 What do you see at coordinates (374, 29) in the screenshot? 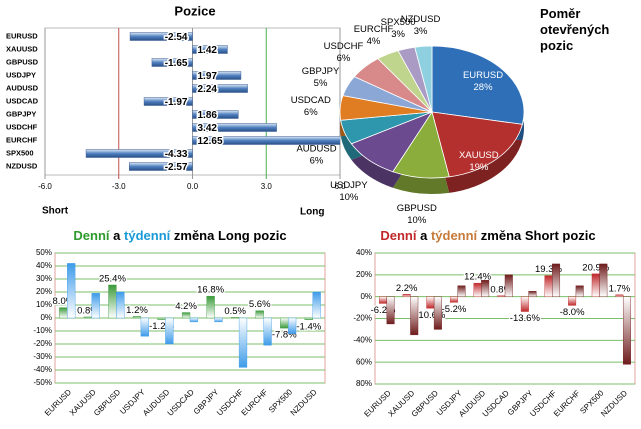
I see `pie-label: EURCHF` at bounding box center [374, 29].